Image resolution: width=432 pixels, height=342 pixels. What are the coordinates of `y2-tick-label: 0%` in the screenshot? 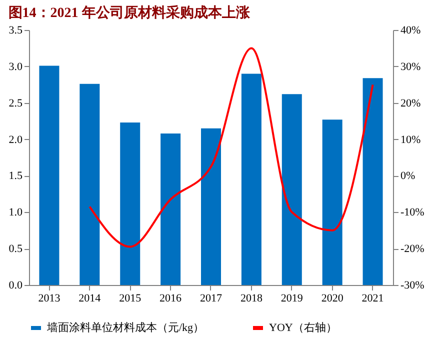 It's located at (408, 176).